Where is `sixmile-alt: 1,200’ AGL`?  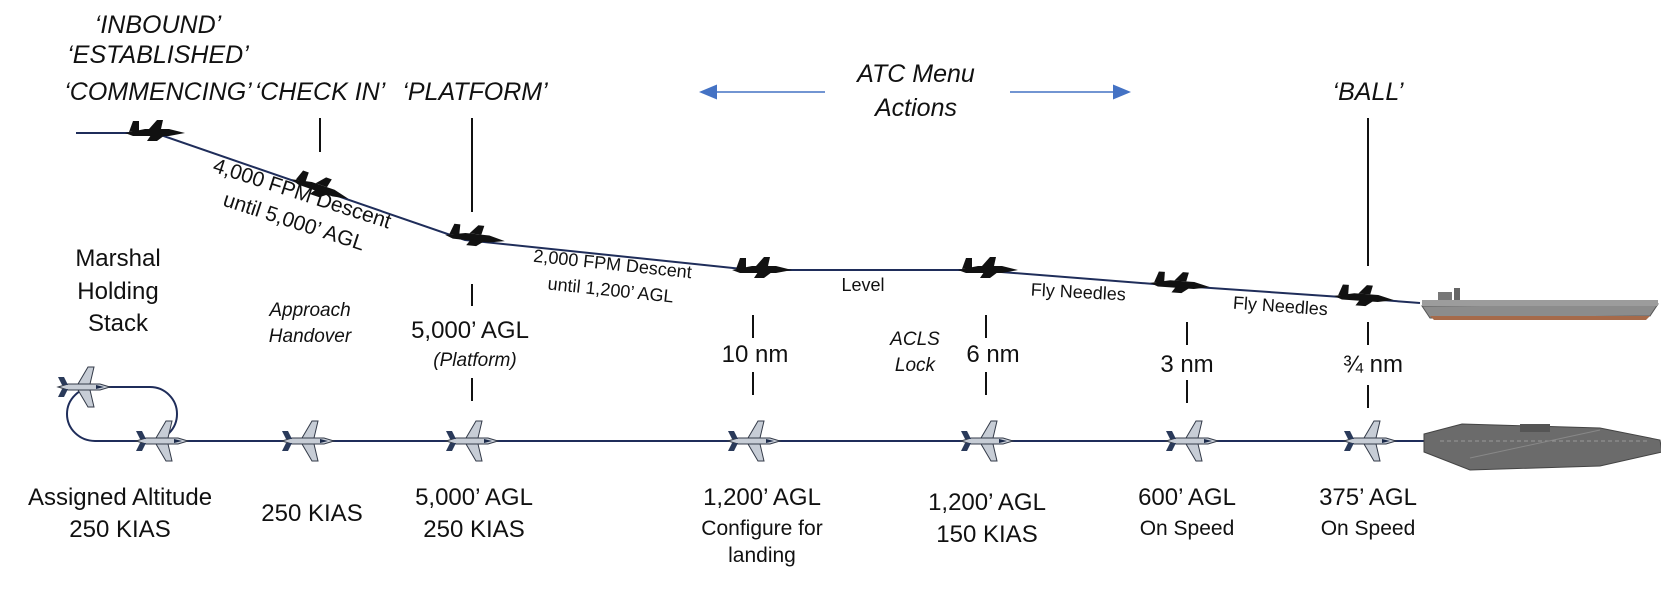
sixmile-alt: 1,200’ AGL is located at coordinates (987, 502).